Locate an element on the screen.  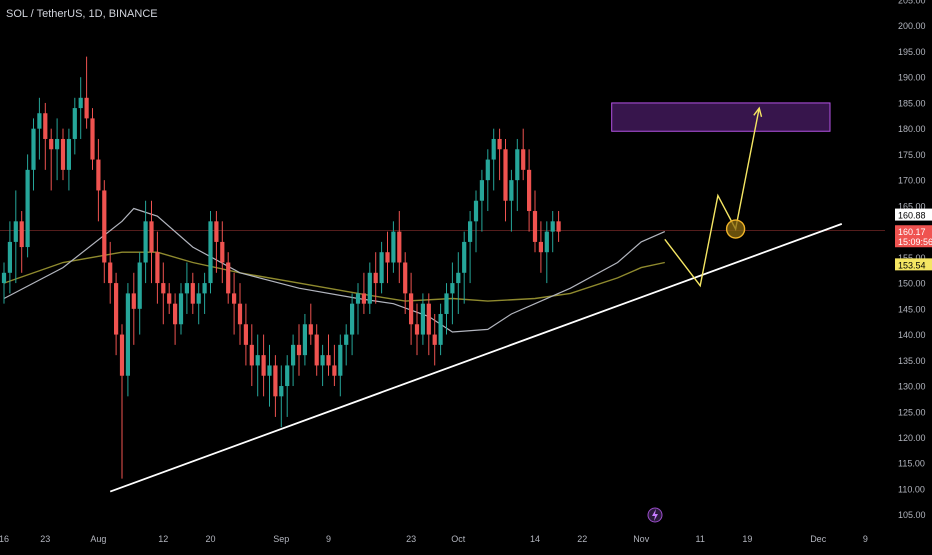
target-zone-rectangle is located at coordinates (721, 117).